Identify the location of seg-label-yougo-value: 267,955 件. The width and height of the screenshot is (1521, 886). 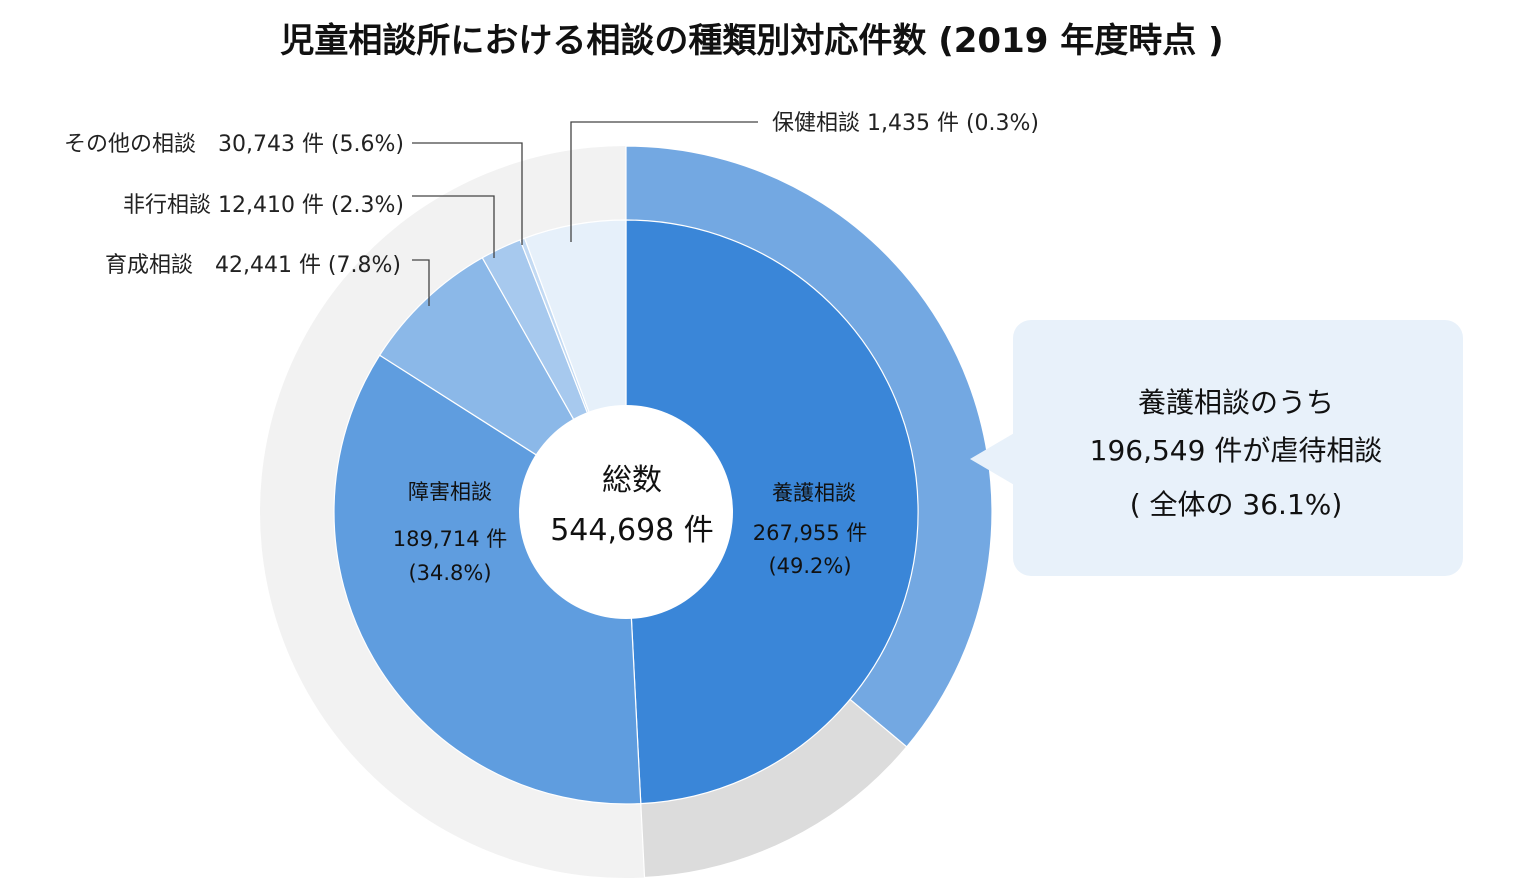
(810, 533).